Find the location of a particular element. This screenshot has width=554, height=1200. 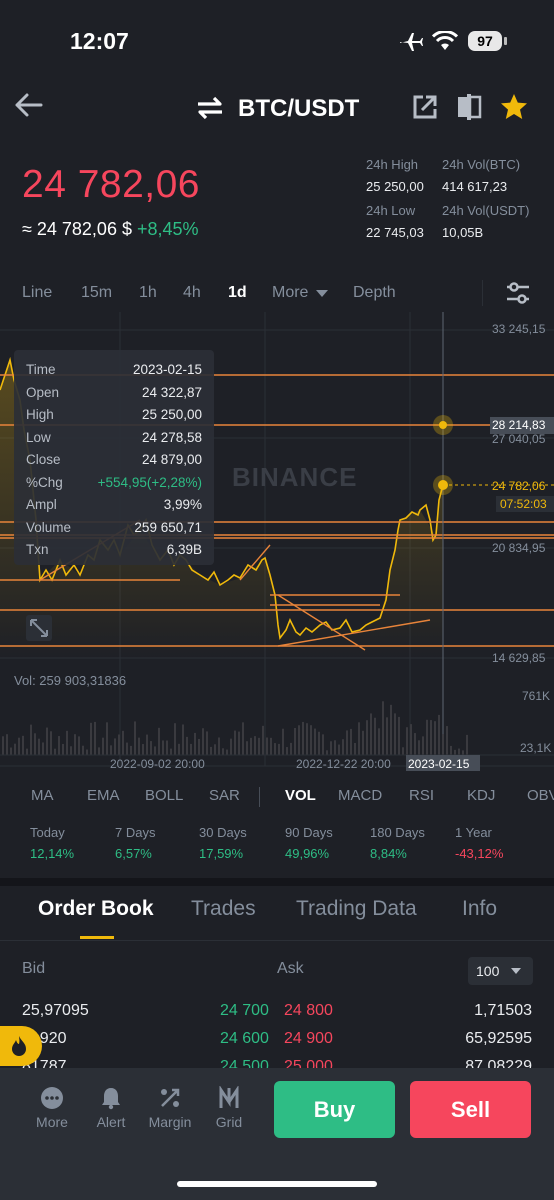

vol-axis-bottom: 23,1K is located at coordinates (536, 748).